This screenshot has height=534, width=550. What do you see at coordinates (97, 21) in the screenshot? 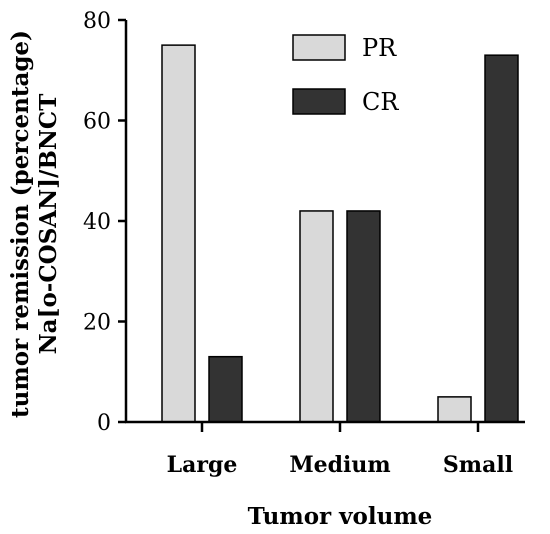
I see `y-tick-label-80: 80` at bounding box center [97, 21].